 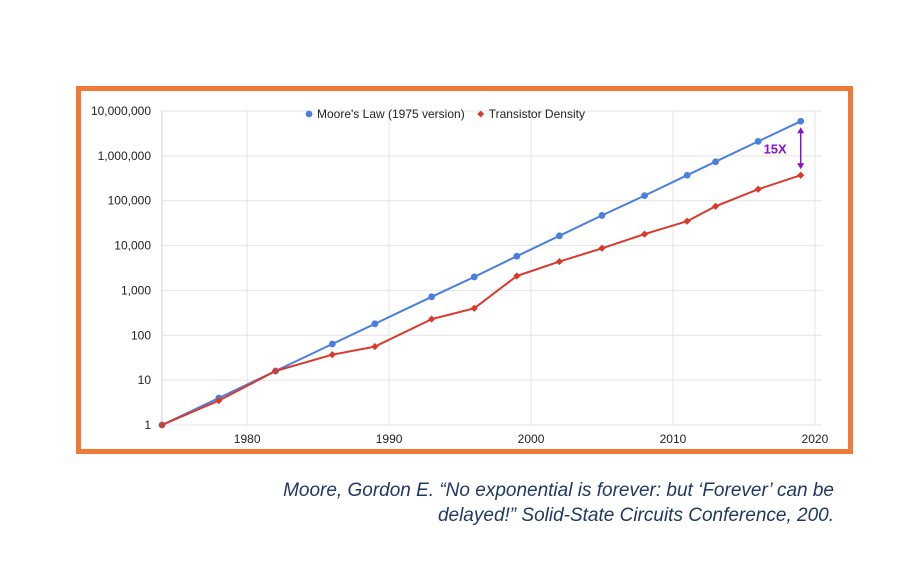 What do you see at coordinates (389, 439) in the screenshot?
I see `x-tick-label: 1990` at bounding box center [389, 439].